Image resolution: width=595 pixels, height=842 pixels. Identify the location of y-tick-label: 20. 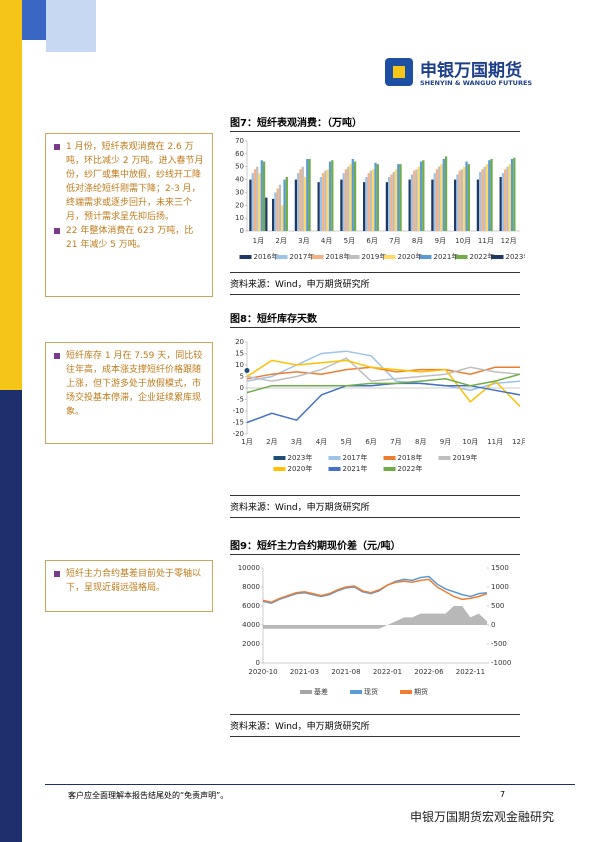
(239, 342).